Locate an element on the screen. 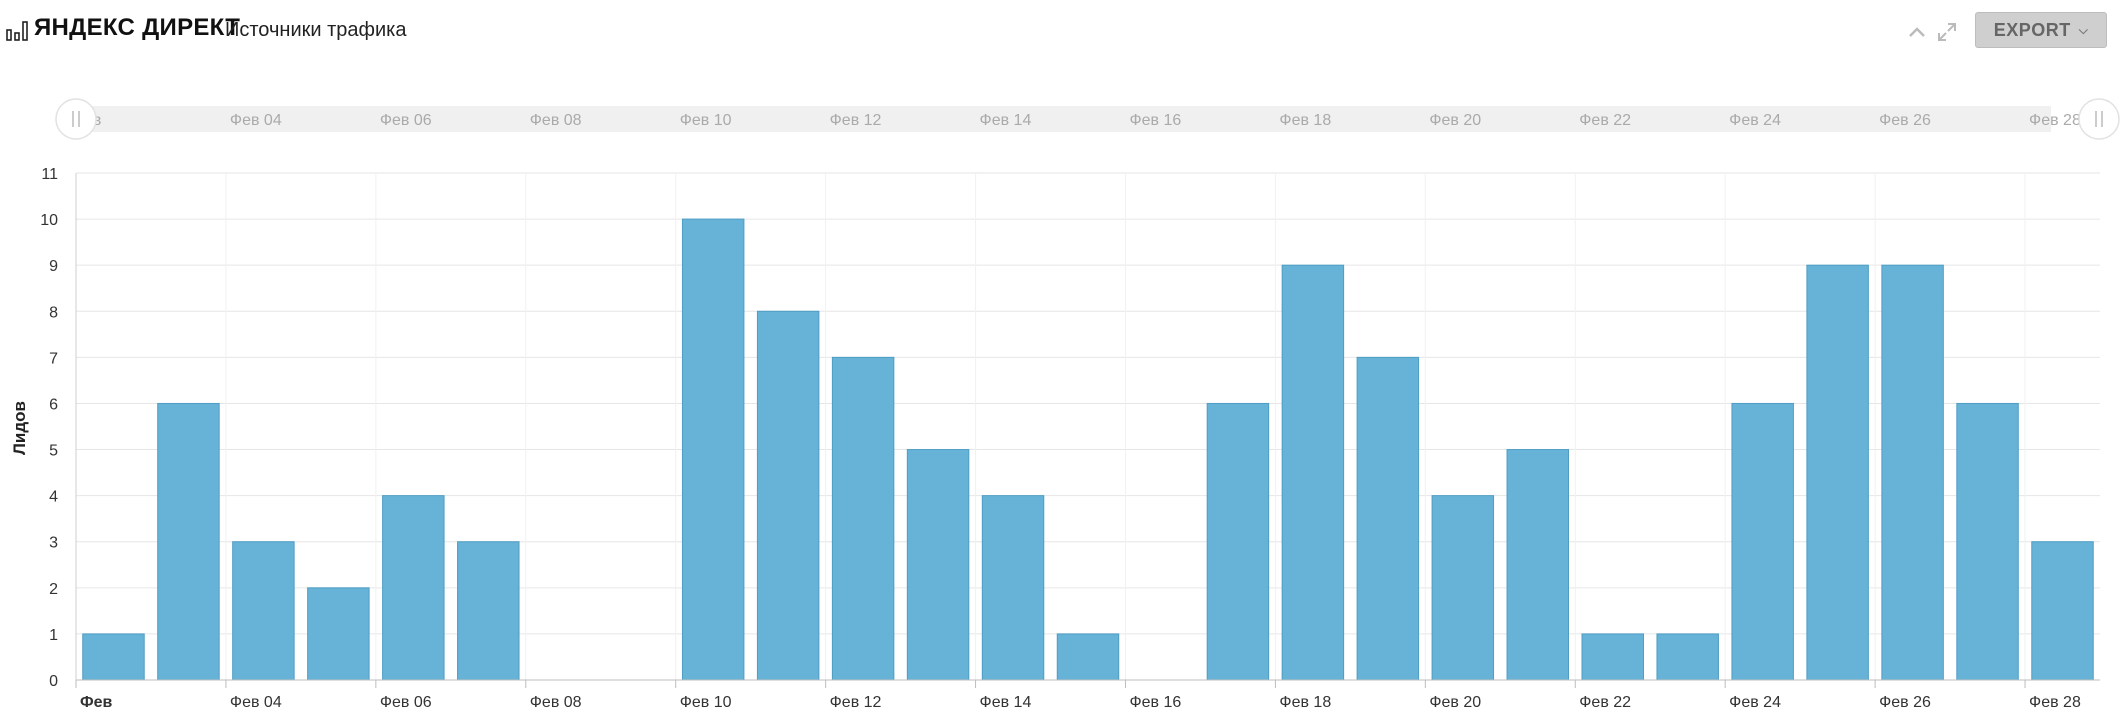 Image resolution: width=2127 pixels, height=714 pixels. navigator-label: Фев 10 is located at coordinates (706, 120).